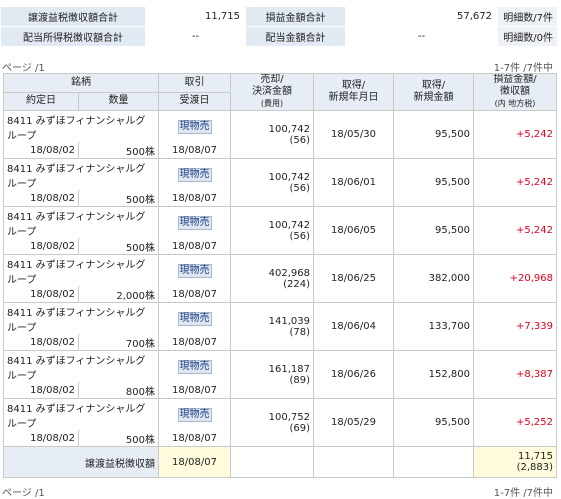 Image resolution: width=561 pixels, height=499 pixels. I want to click on sell-amount: 141,039 (78), so click(272, 326).